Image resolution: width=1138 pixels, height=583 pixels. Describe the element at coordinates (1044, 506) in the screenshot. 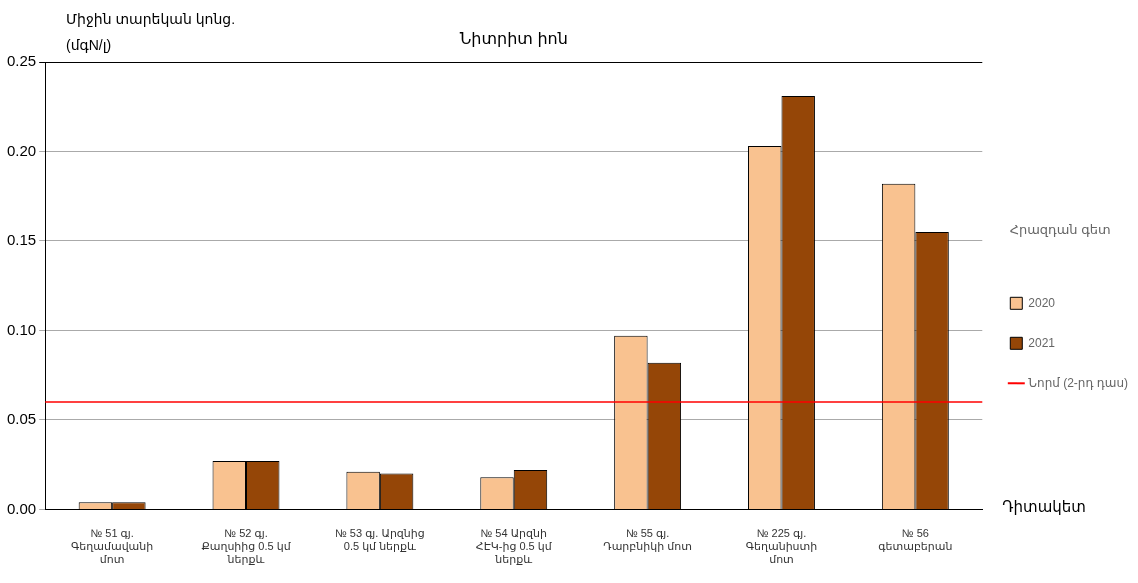

I see `x-axis-title: Դիտակետ` at that location.